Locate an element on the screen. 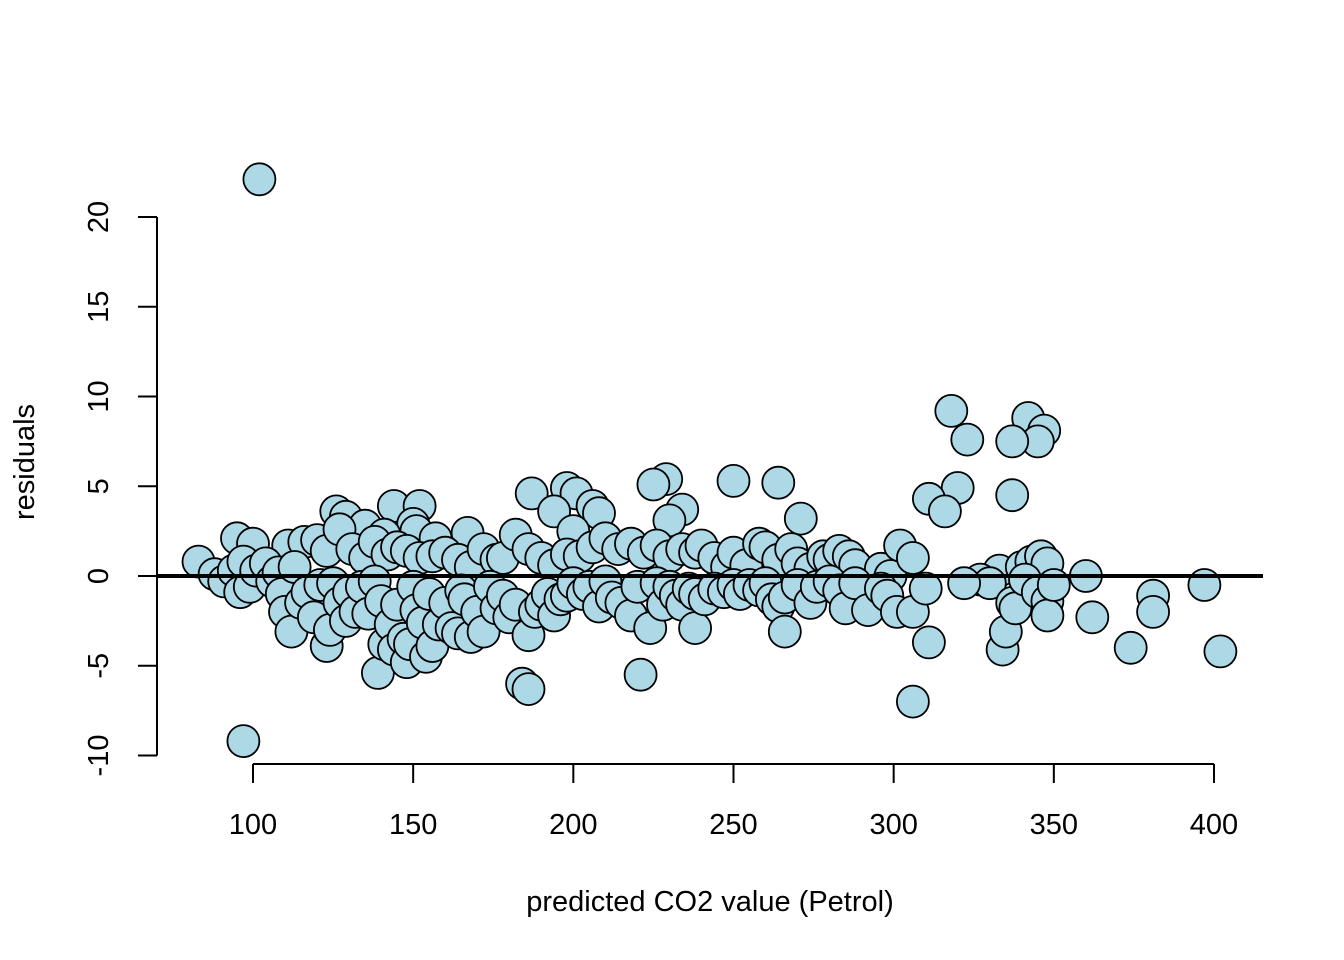 This screenshot has height=960, width=1344. y-tick-label: 5 is located at coordinates (99, 486).